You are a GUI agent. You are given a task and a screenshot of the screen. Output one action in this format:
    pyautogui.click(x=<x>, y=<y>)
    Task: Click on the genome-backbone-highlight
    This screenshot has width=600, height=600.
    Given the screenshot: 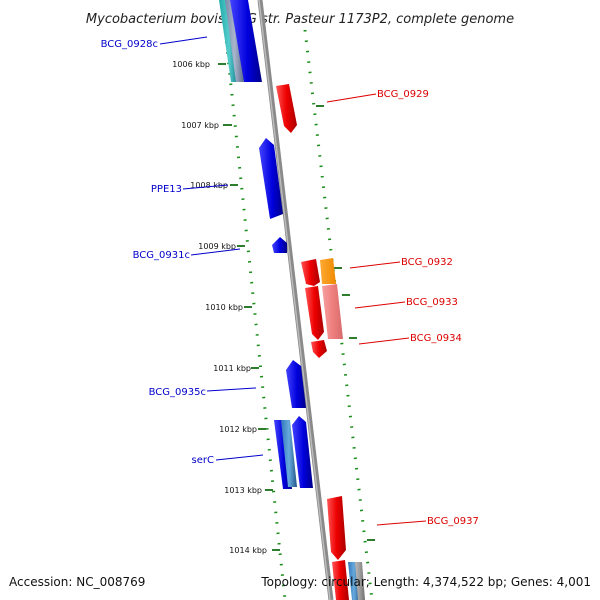 What is the action you would take?
    pyautogui.click(x=294, y=300)
    